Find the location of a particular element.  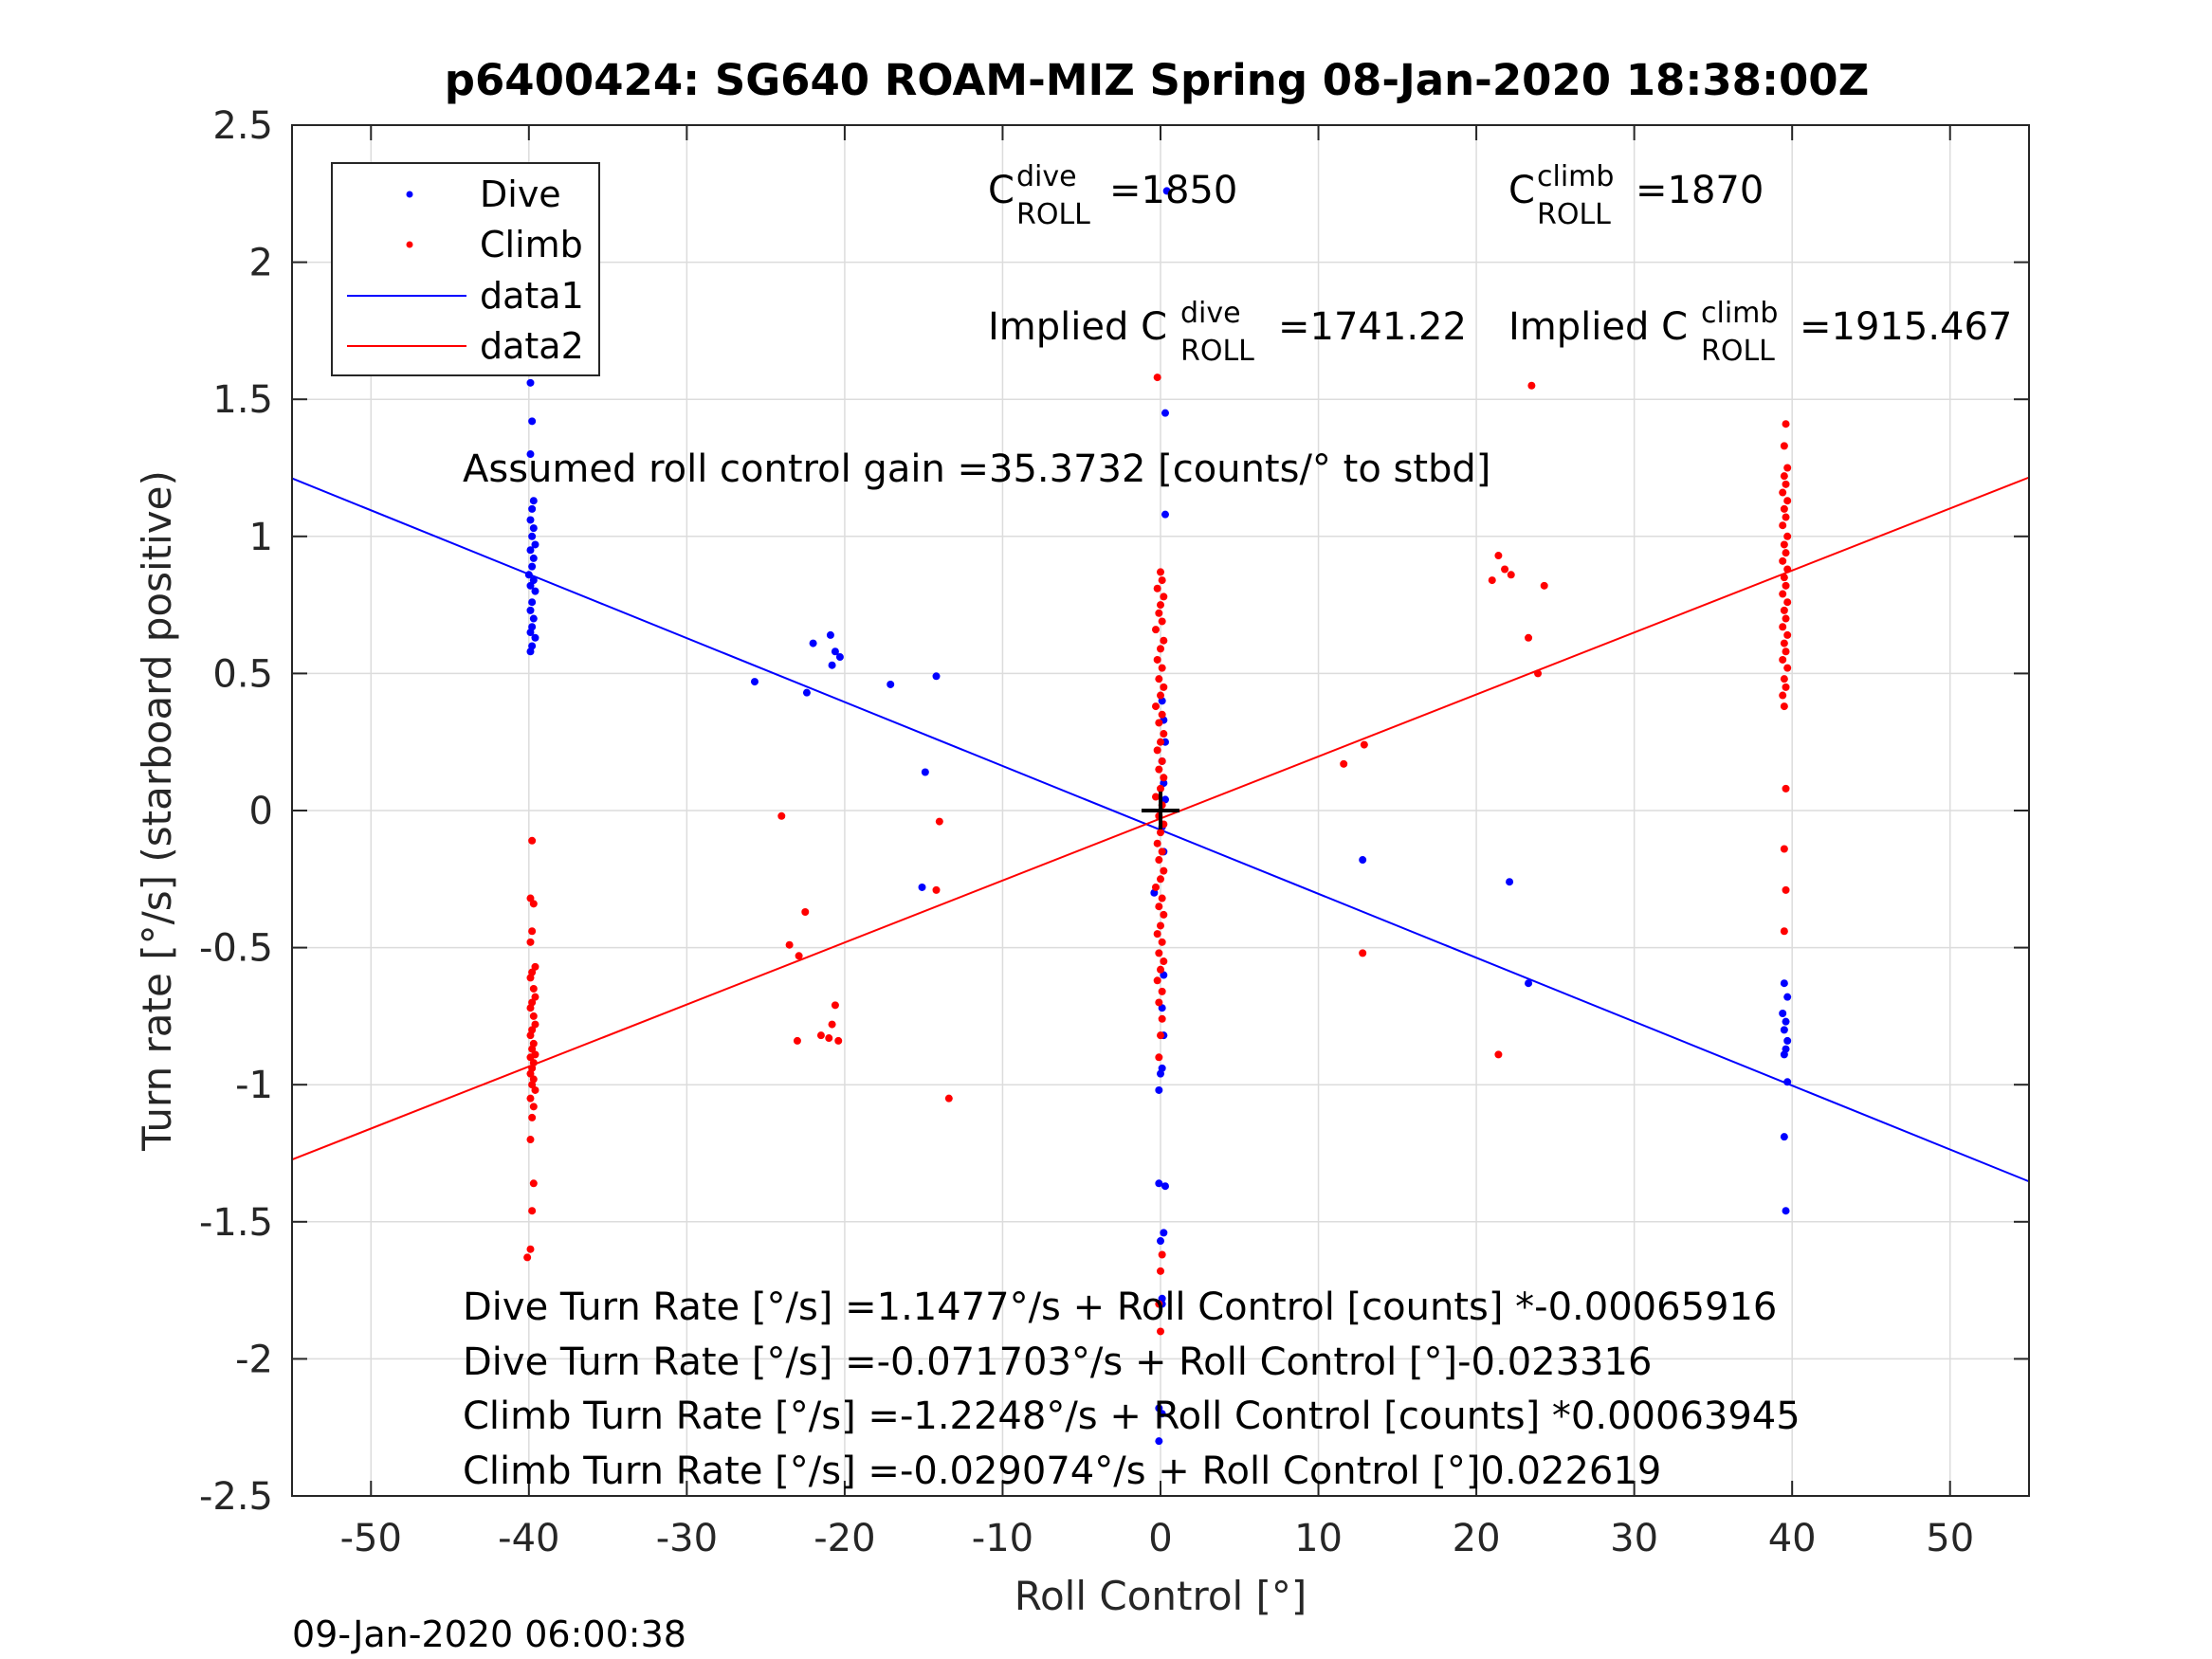

timestamp: 09-Jan-2020 06:00:38 is located at coordinates (489, 1634).